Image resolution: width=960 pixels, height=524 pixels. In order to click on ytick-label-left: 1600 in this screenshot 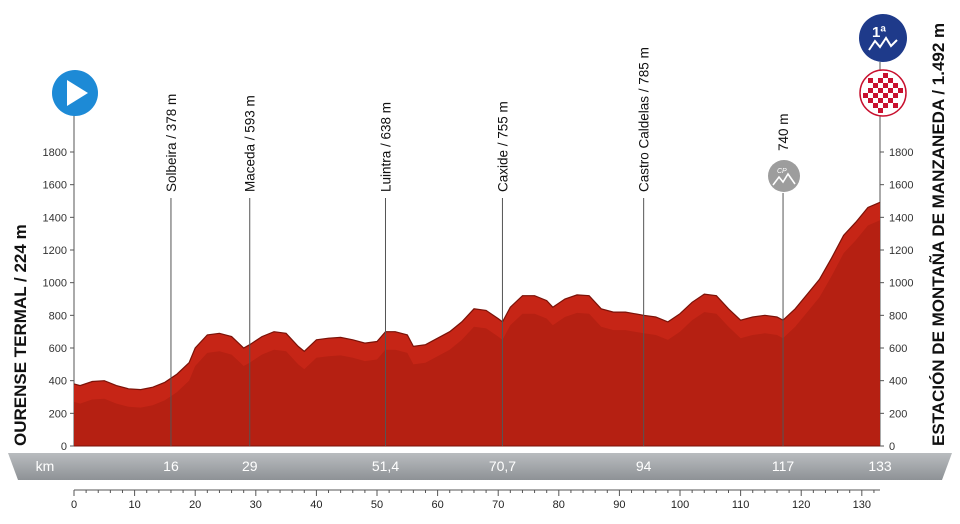, I will do `click(55, 186)`.